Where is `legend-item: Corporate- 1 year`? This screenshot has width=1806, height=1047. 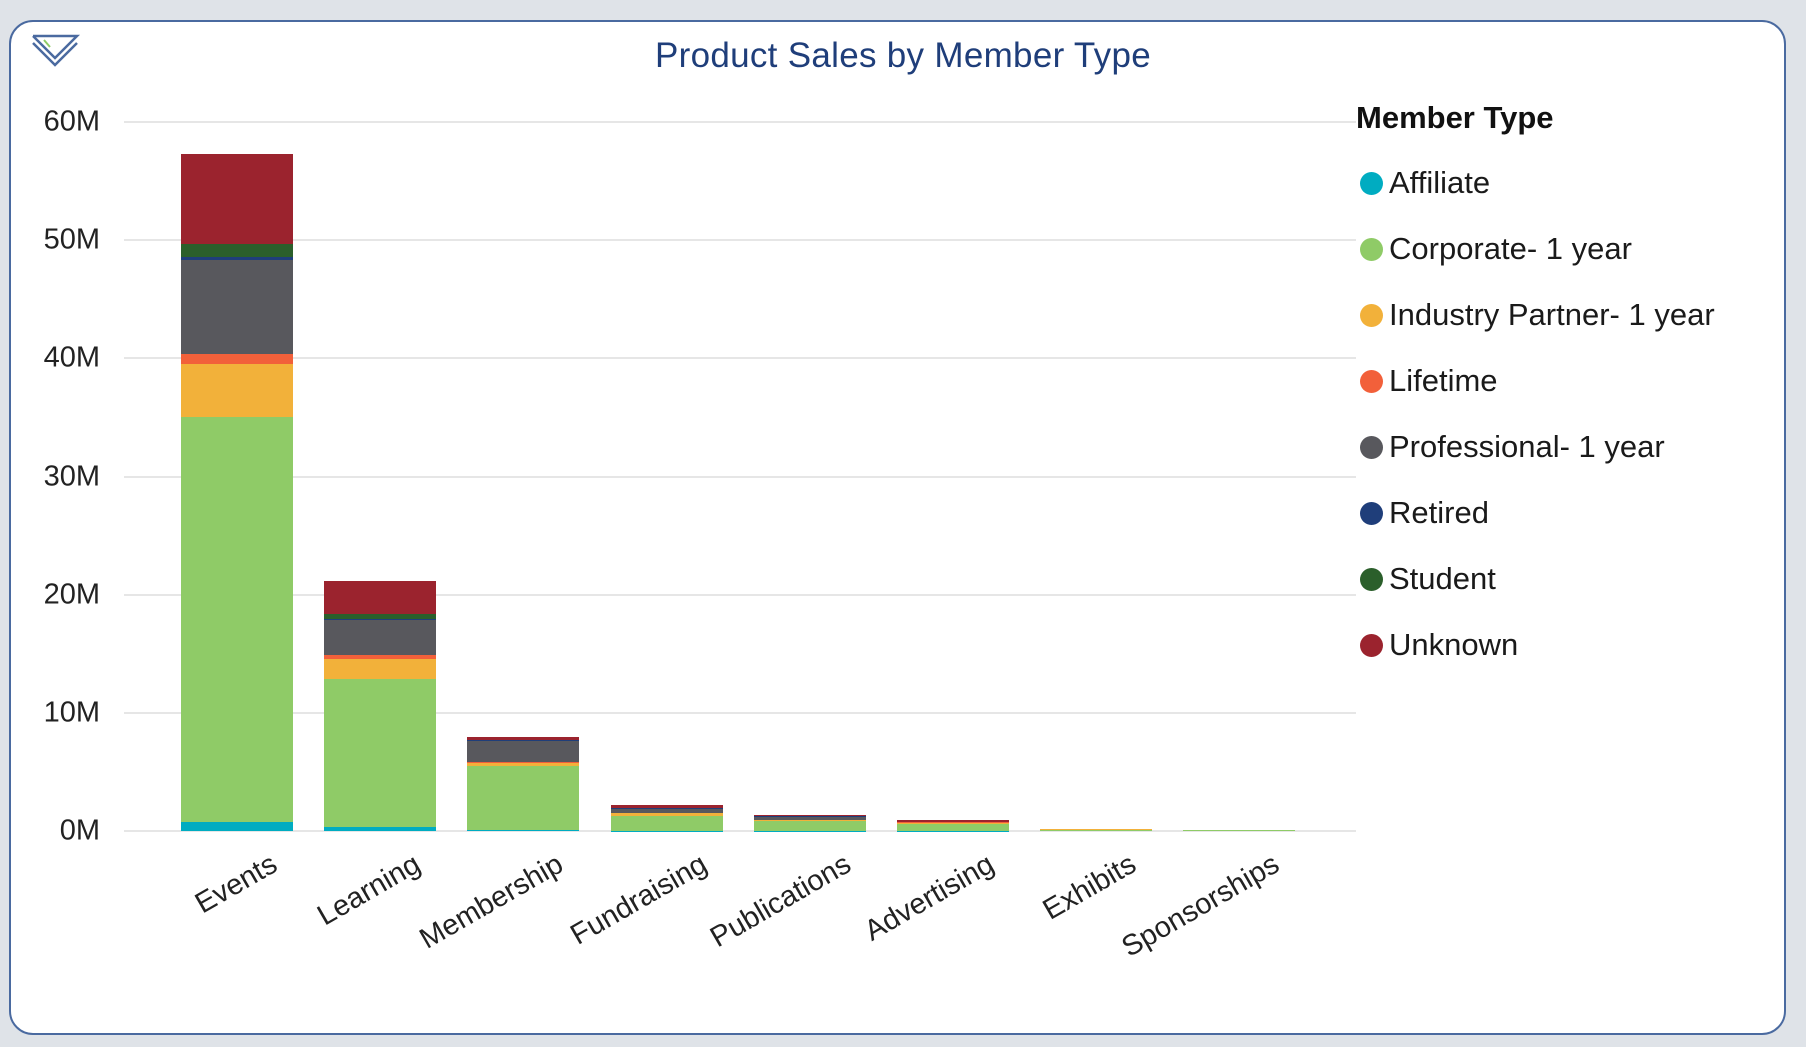 legend-item: Corporate- 1 year is located at coordinates (1535, 249).